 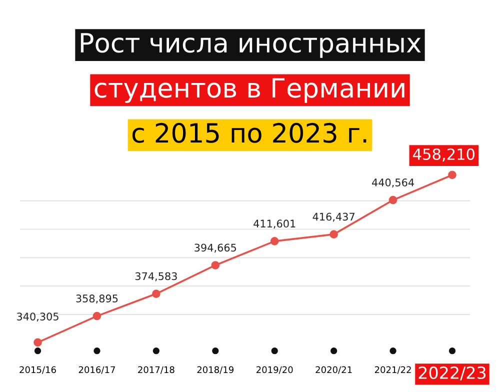 I want to click on x-tick-label: 2020/21, so click(x=334, y=370).